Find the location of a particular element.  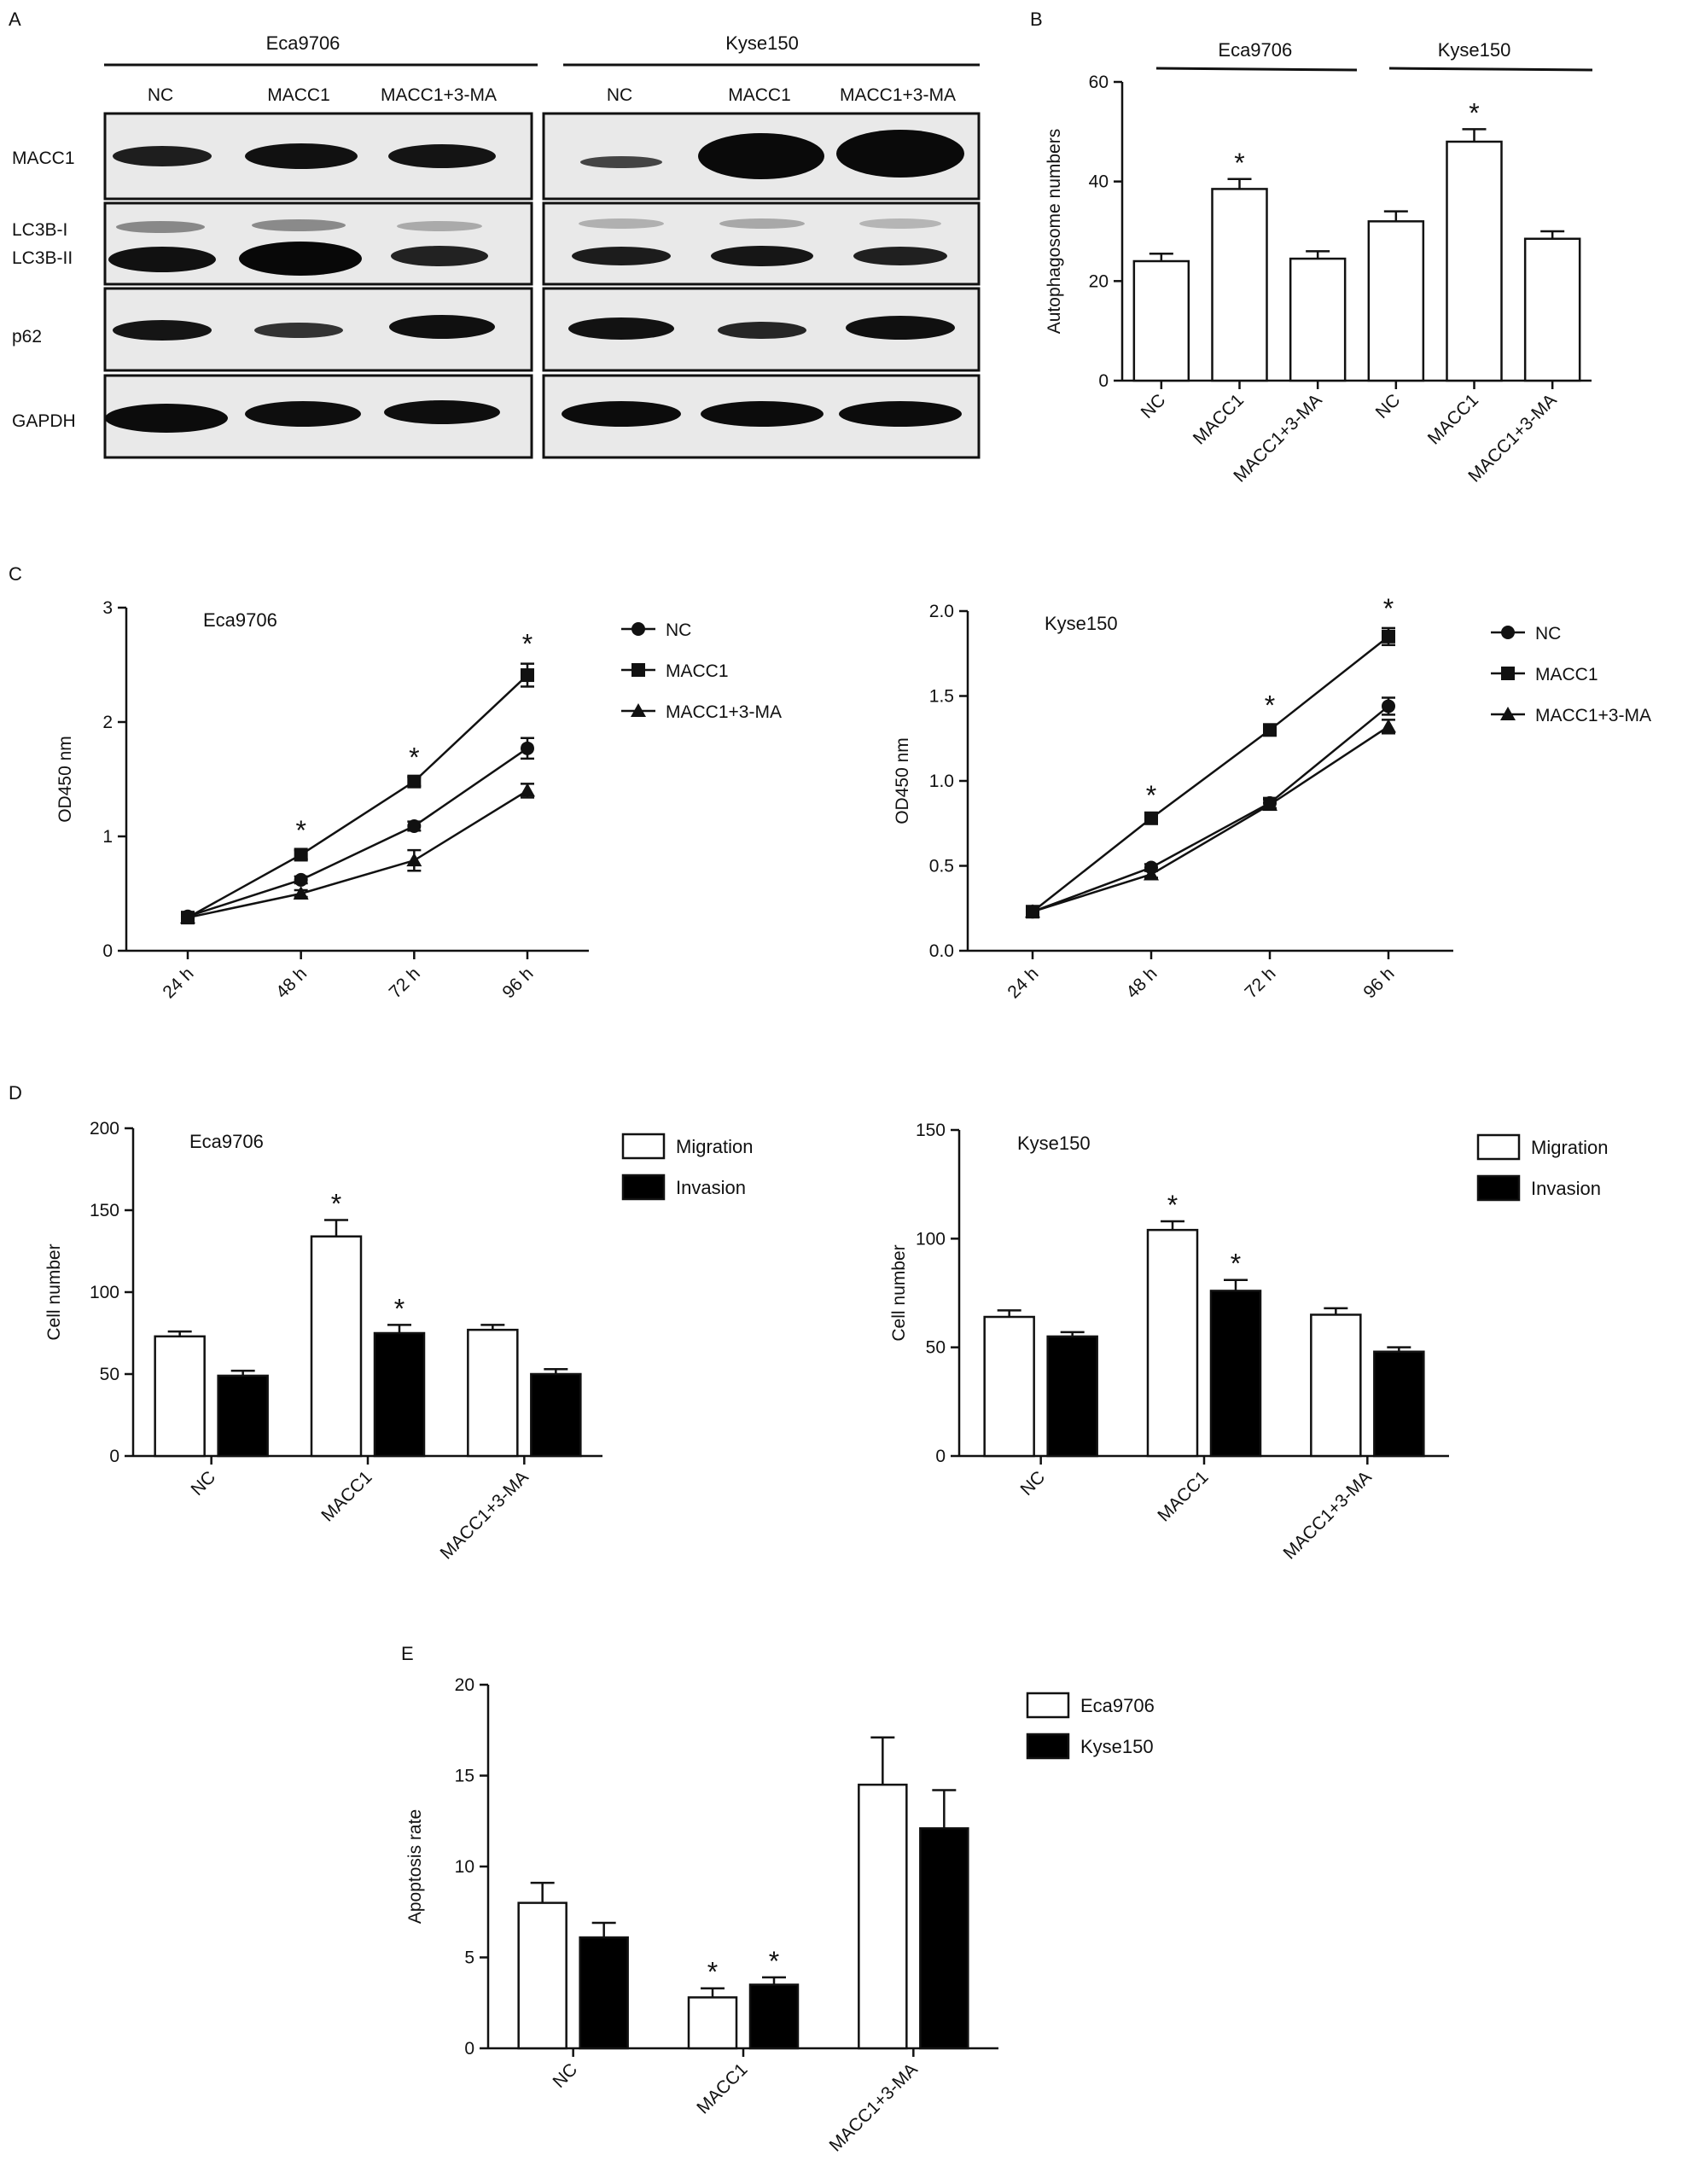

y-tick-label: 15 is located at coordinates (465, 1776).